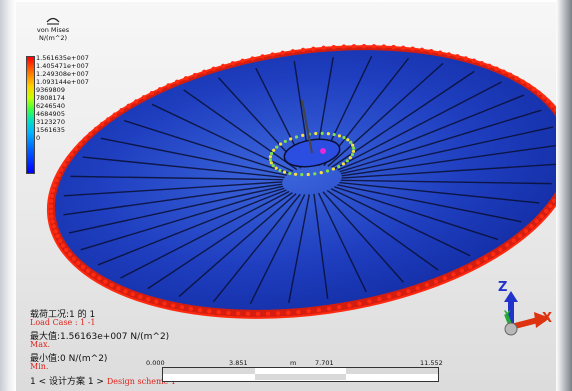 This screenshot has height=391, width=572. Describe the element at coordinates (53, 29) in the screenshot. I see `legend-header: von Mises N/(m^2)` at that location.